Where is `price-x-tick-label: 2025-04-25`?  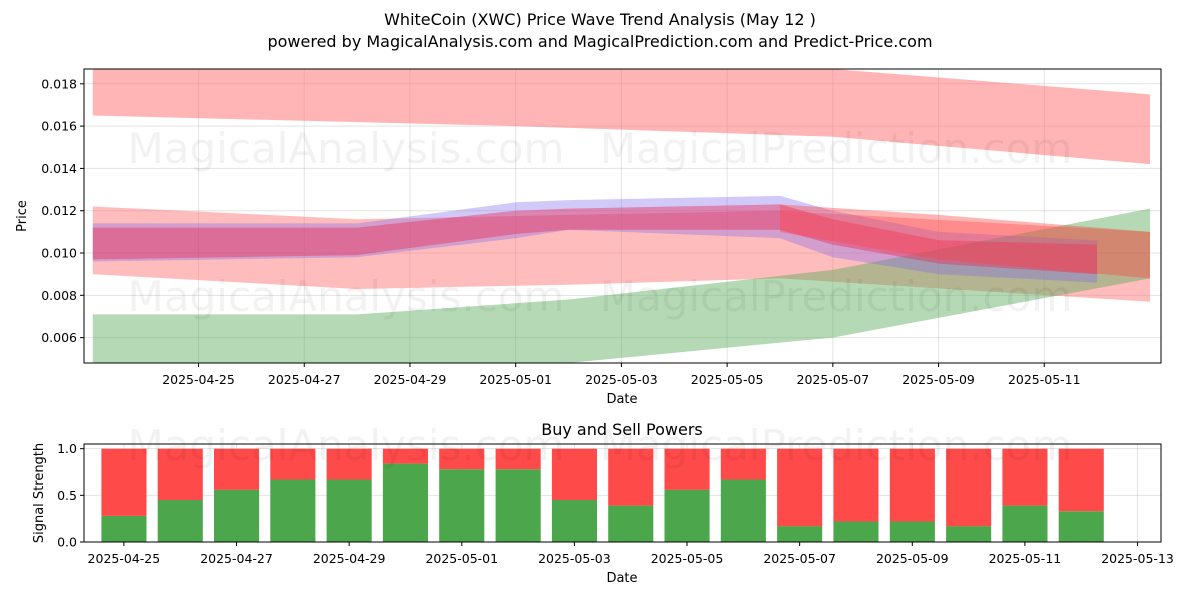 price-x-tick-label: 2025-04-25 is located at coordinates (198, 379).